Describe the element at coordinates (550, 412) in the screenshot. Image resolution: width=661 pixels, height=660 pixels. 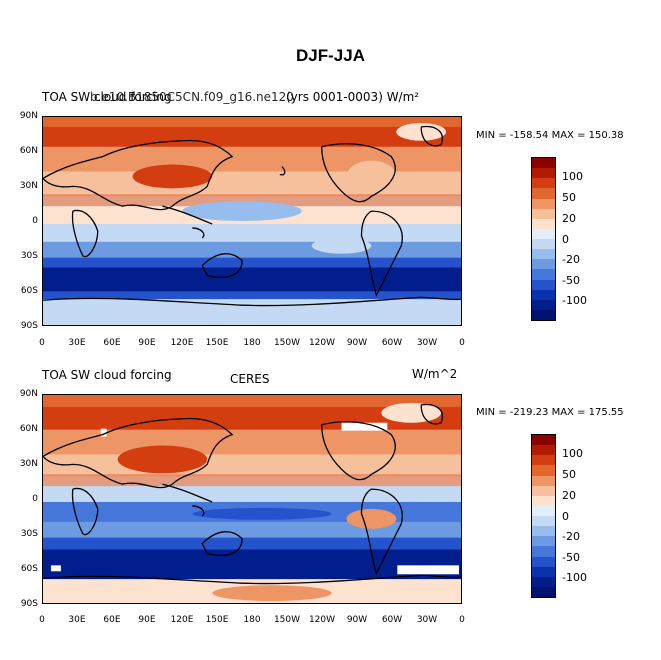
I see `panel2-stats: MIN = -219.23 MAX = 175.55` at that location.